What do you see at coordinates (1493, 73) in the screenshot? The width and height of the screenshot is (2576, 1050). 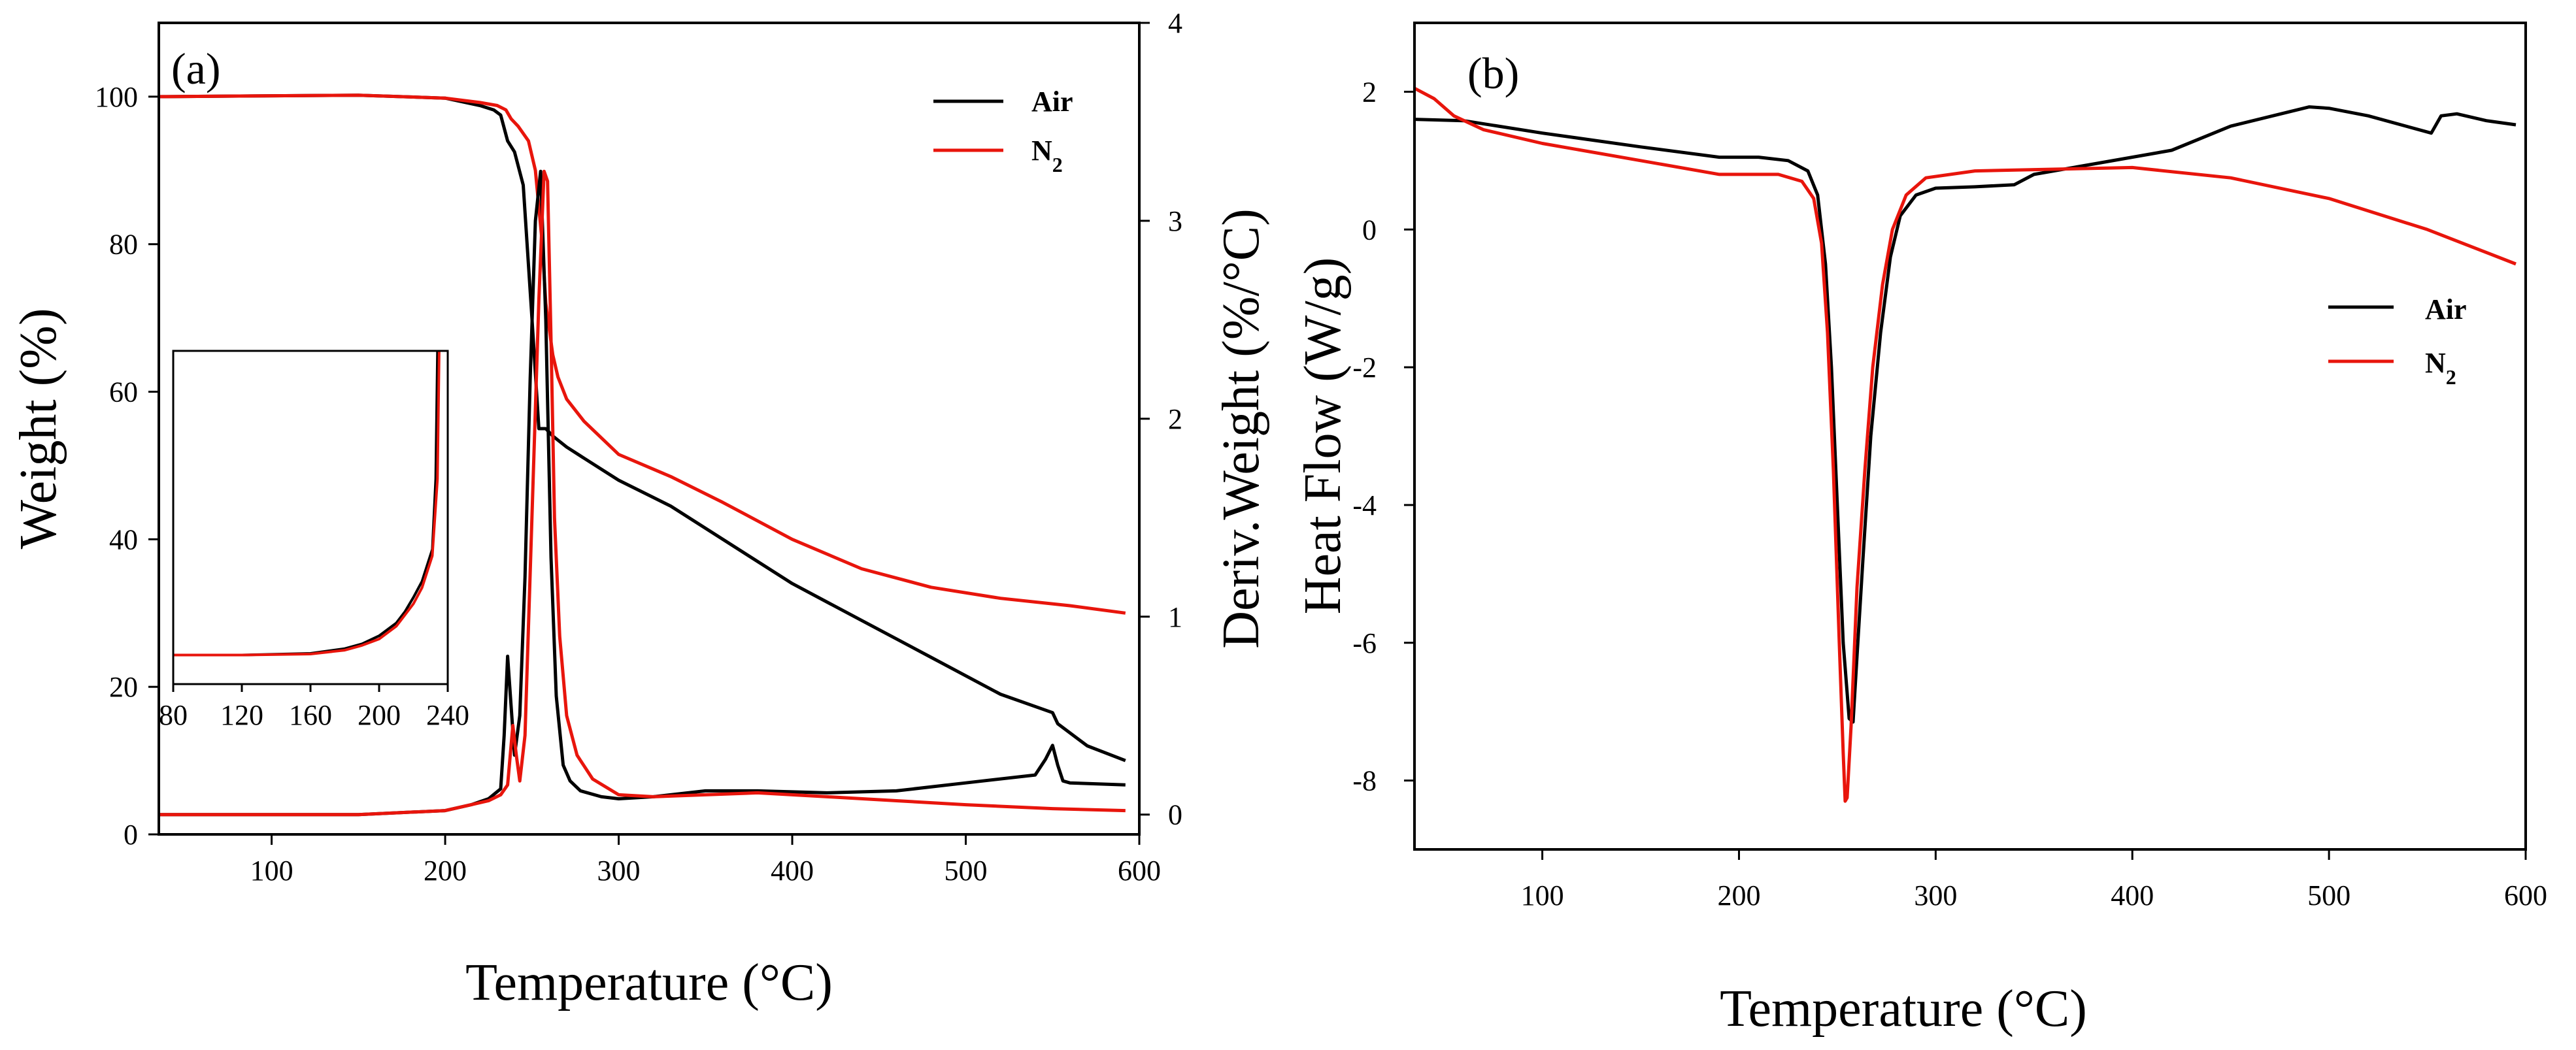 I see `panel-b-label: (b)` at bounding box center [1493, 73].